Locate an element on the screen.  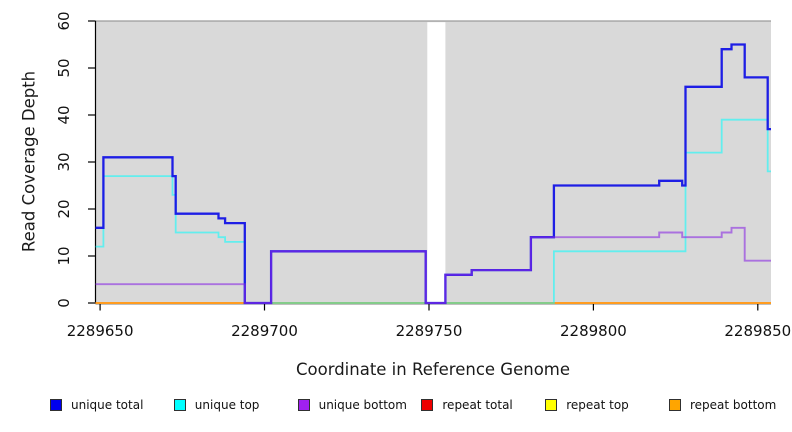
x-axis-title: Coordinate in Reference Genome is located at coordinates (433, 369).